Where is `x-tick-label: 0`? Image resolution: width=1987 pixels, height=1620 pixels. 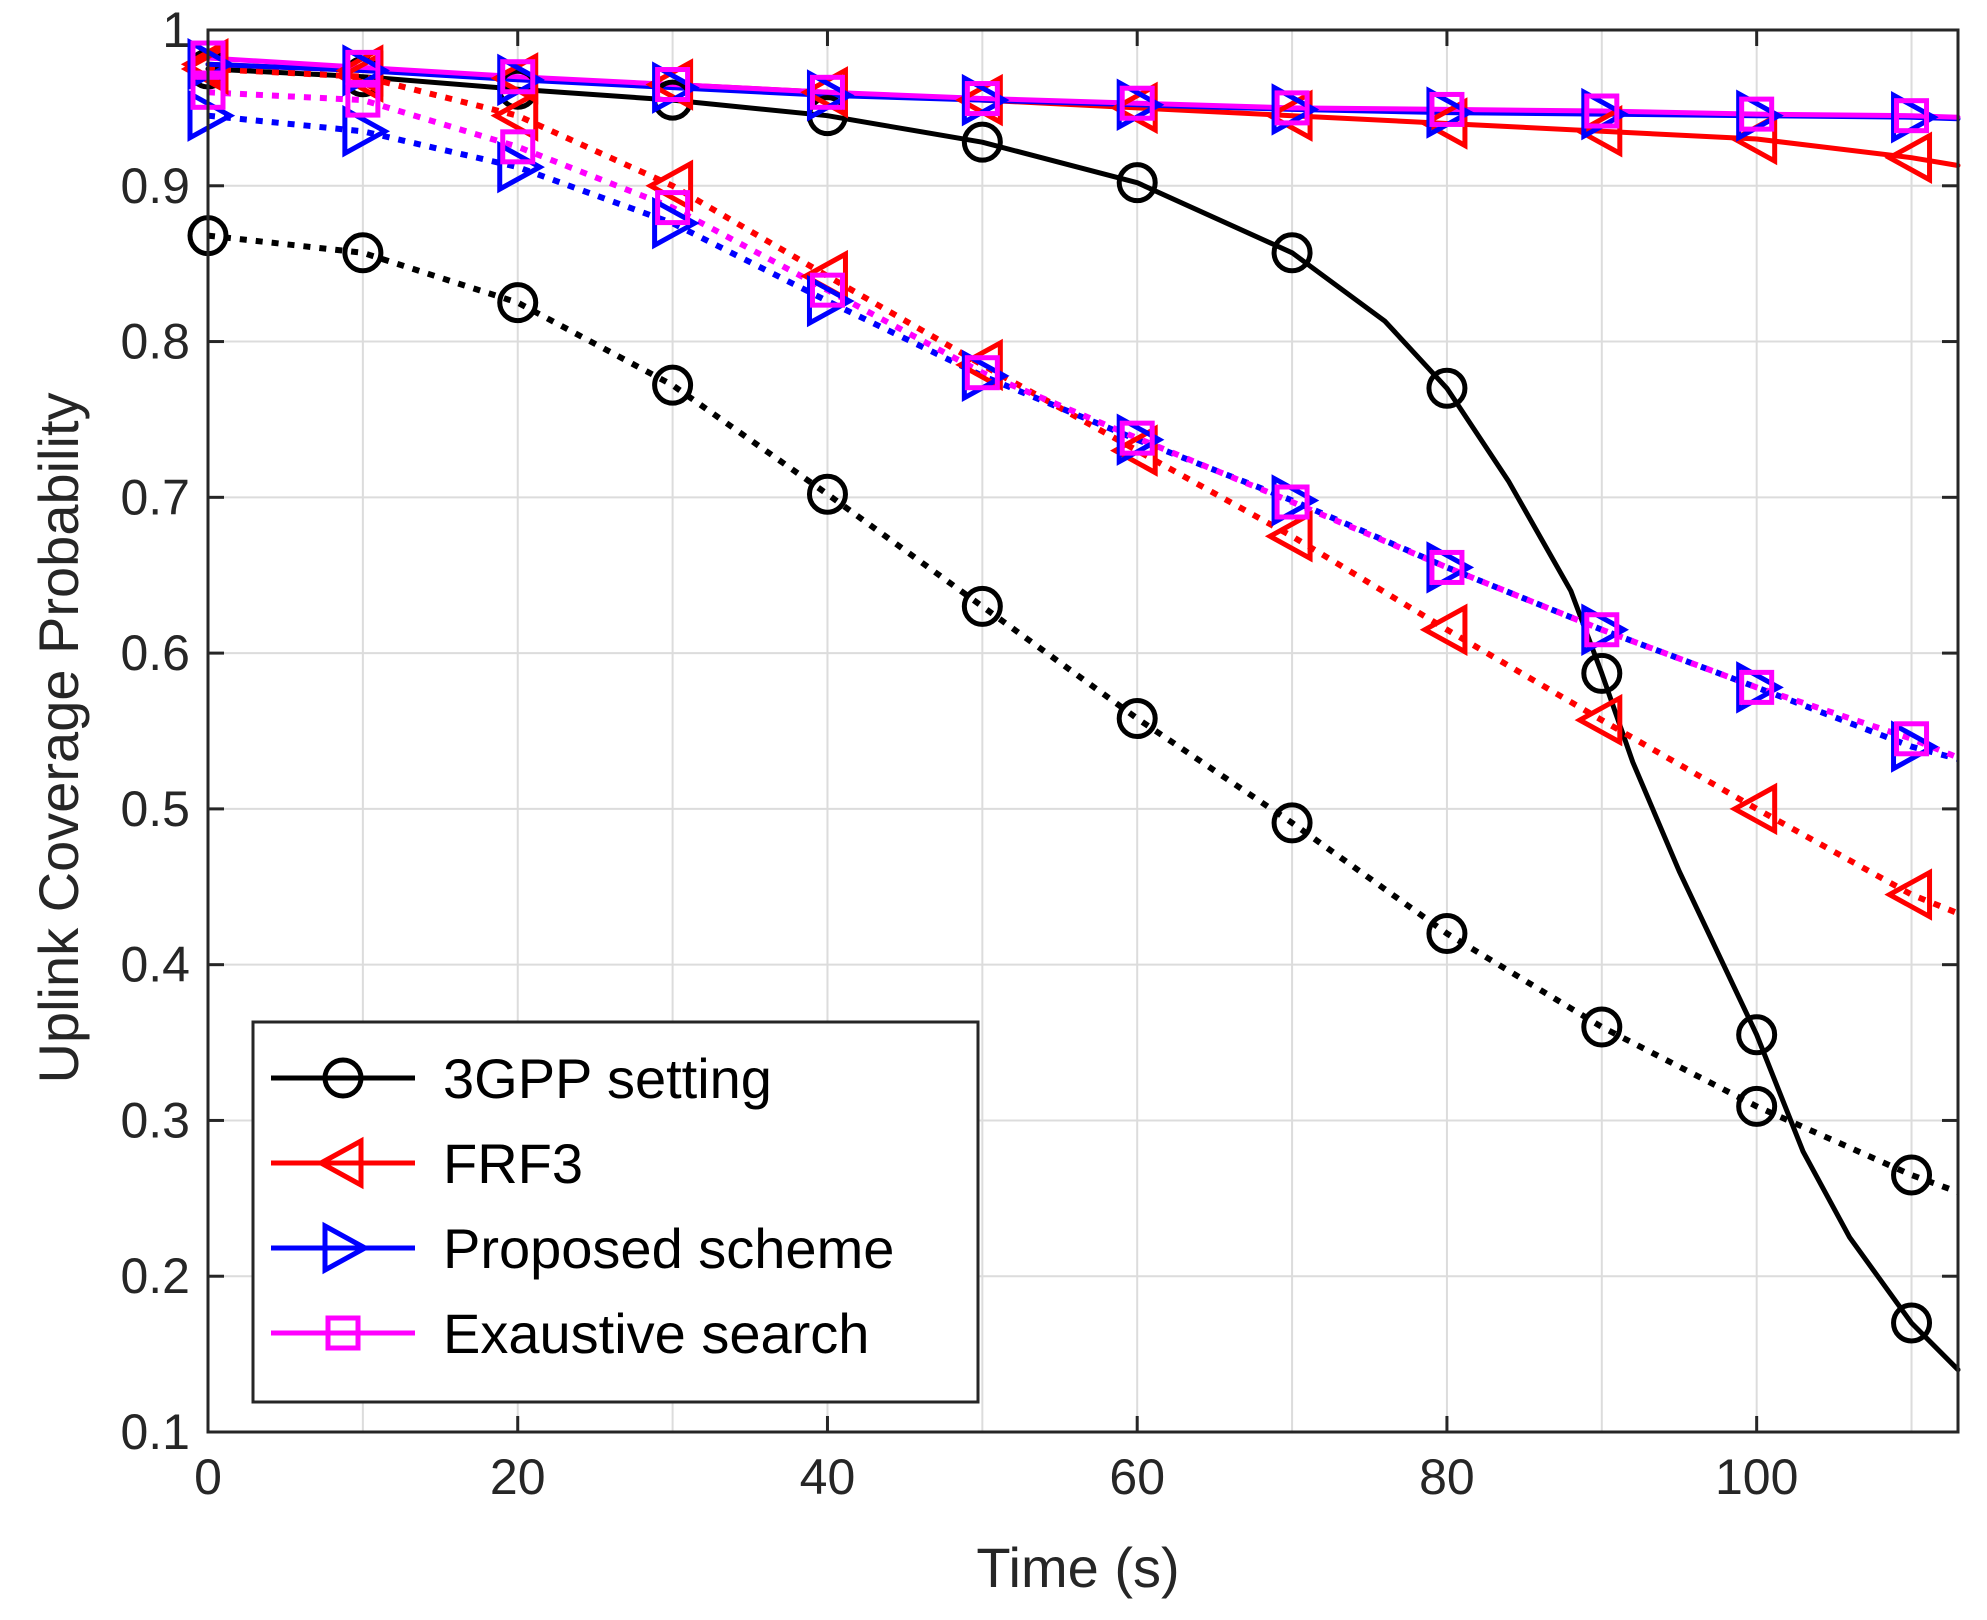
x-tick-label: 0 is located at coordinates (208, 1477).